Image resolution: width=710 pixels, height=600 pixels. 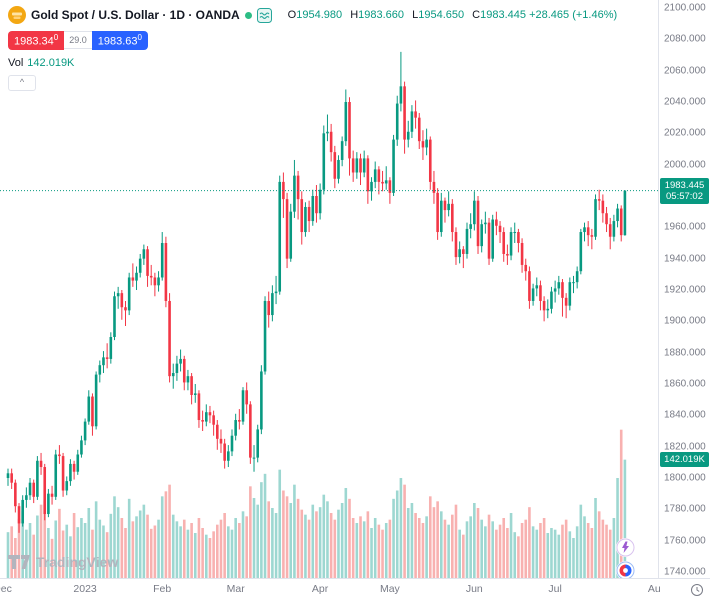 I want to click on close-value: 1983.445, so click(x=503, y=15).